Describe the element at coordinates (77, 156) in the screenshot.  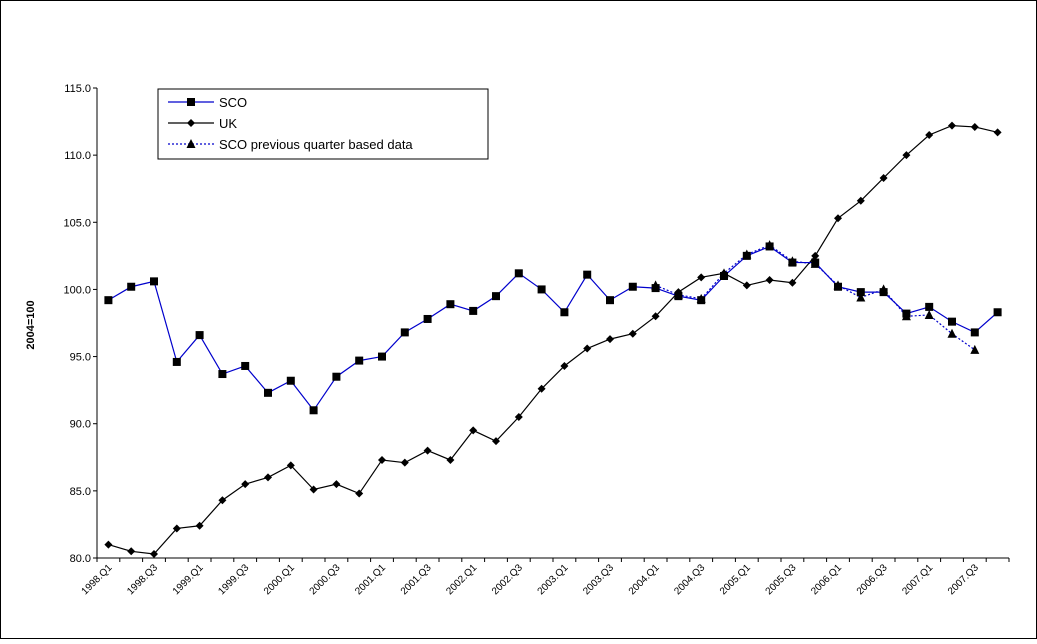
I see `y-tick-label: 110.0` at that location.